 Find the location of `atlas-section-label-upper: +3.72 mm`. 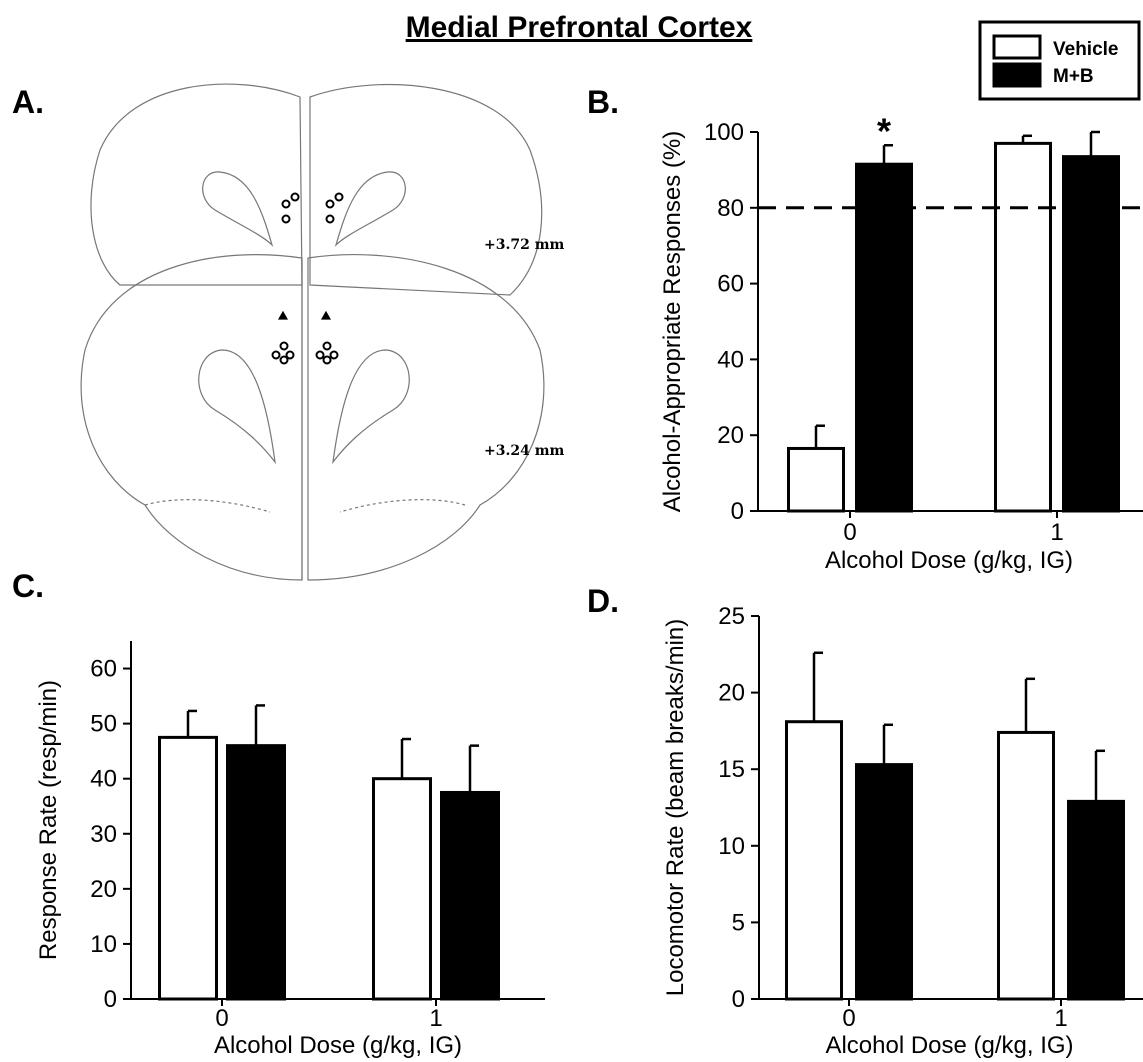

atlas-section-label-upper: +3.72 mm is located at coordinates (524, 245).